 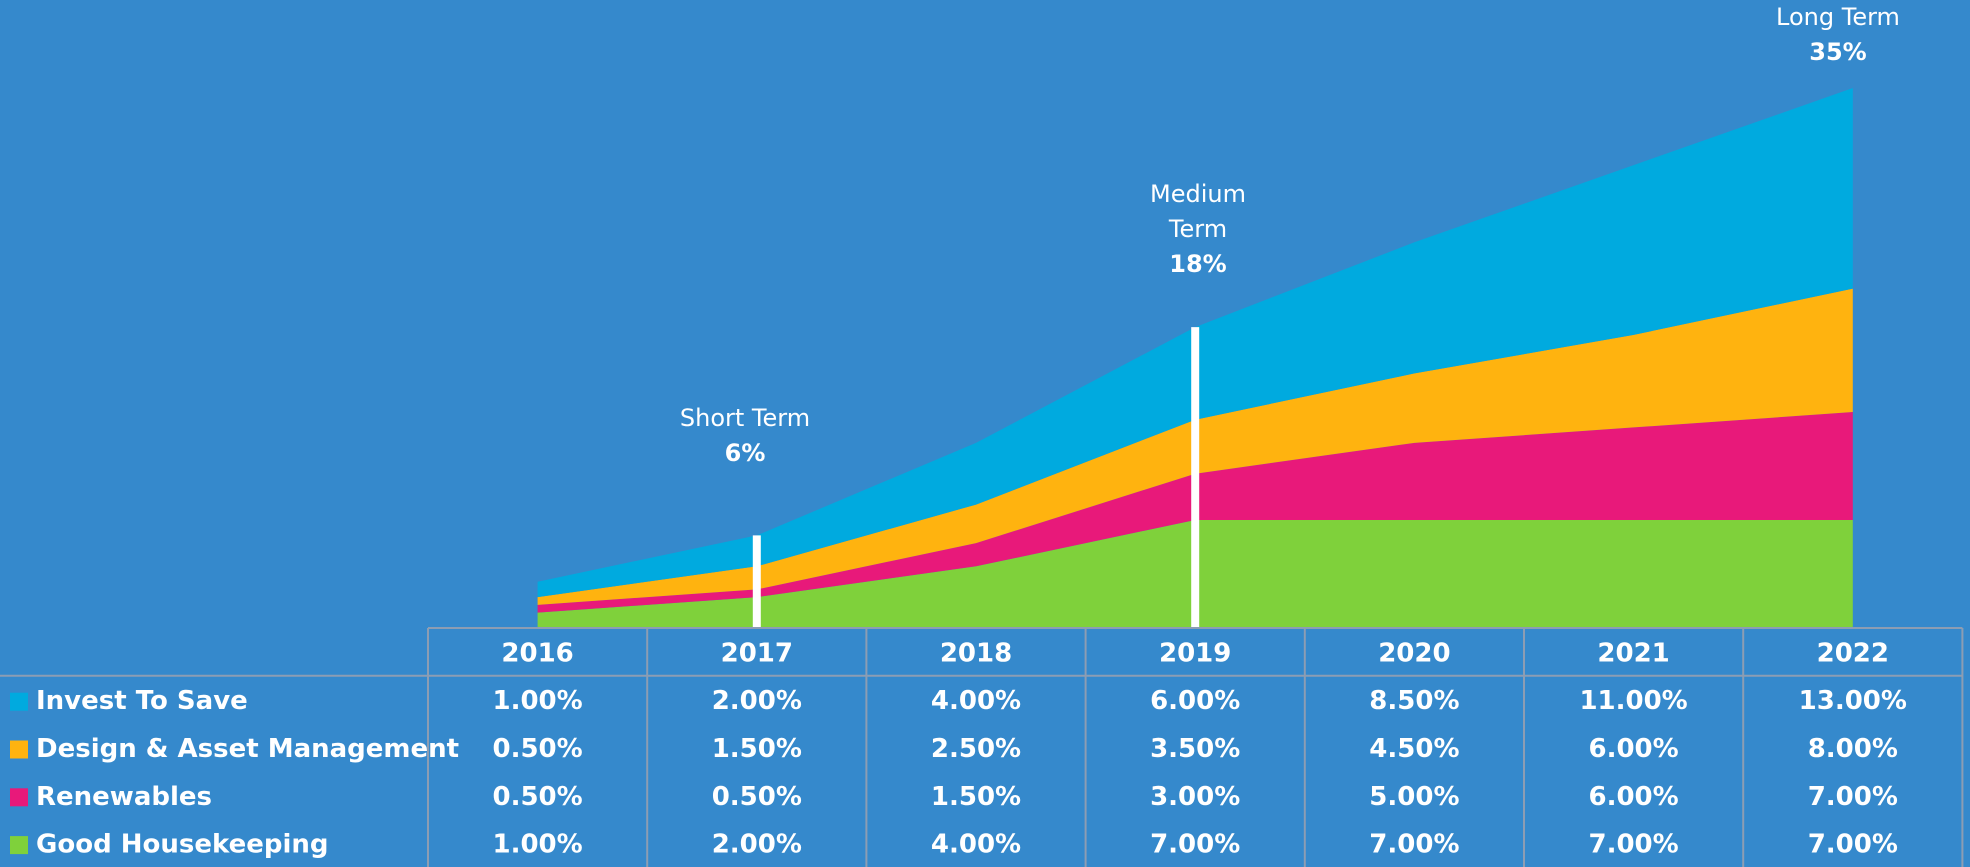 What do you see at coordinates (1838, 35) in the screenshot?
I see `annotation: Long Term 35%` at bounding box center [1838, 35].